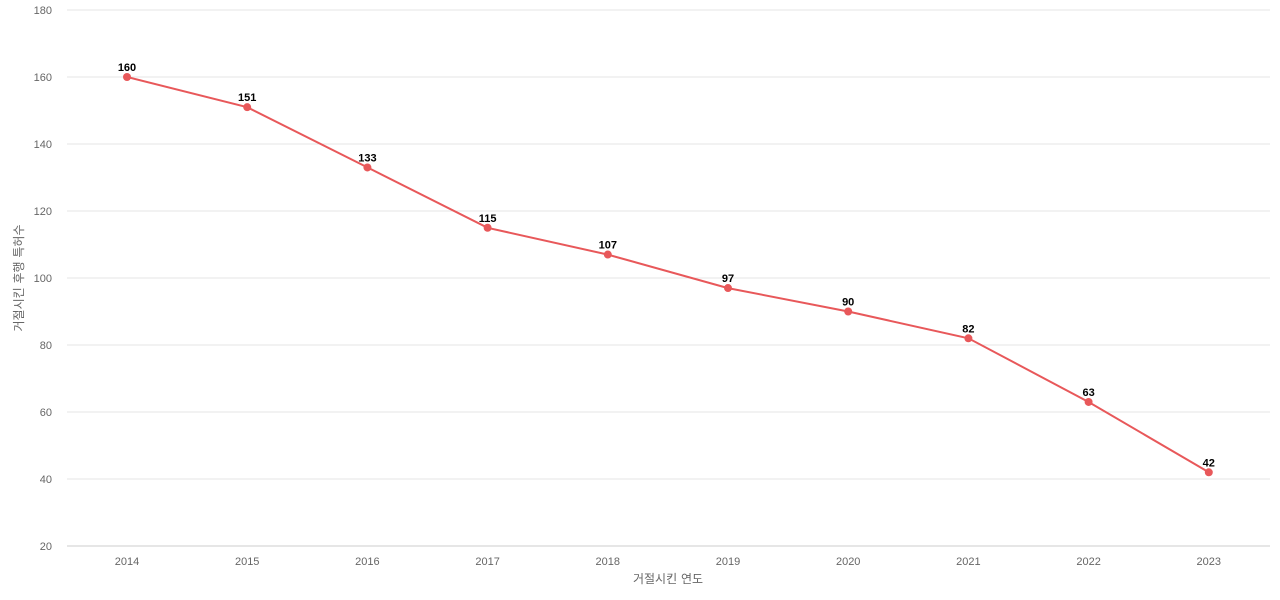 This screenshot has width=1280, height=600. What do you see at coordinates (848, 303) in the screenshot?
I see `data-label: 90` at bounding box center [848, 303].